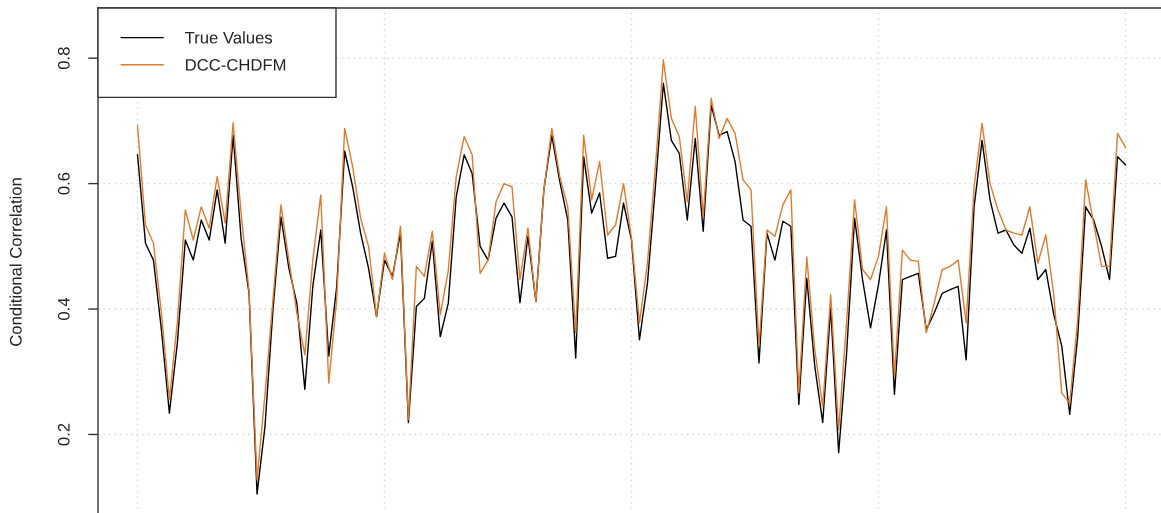 This screenshot has width=1161, height=513. Describe the element at coordinates (63, 308) in the screenshot. I see `y-tick-label: 0.4` at that location.